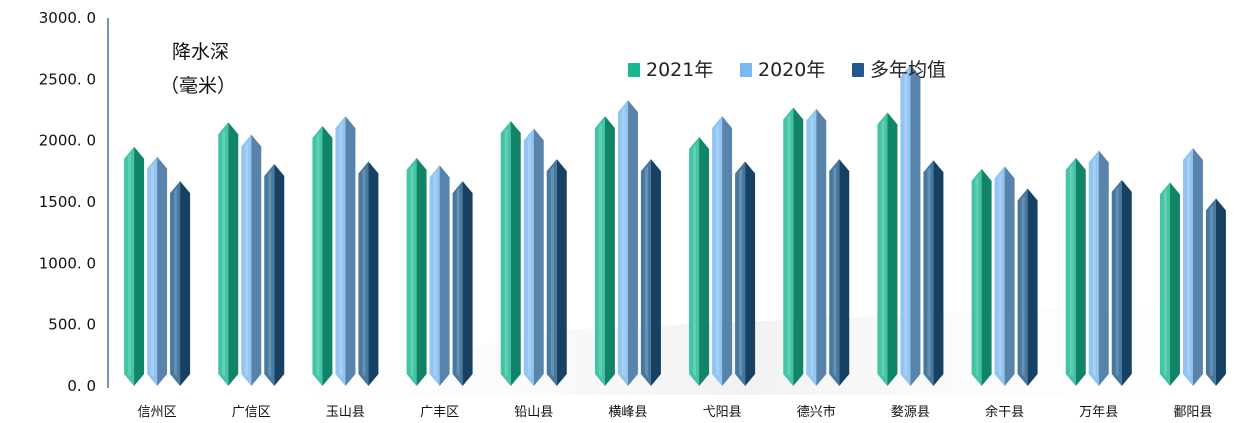 Image resolution: width=1240 pixels, height=423 pixels. I want to click on legend-label: 多年均值, so click(908, 70).